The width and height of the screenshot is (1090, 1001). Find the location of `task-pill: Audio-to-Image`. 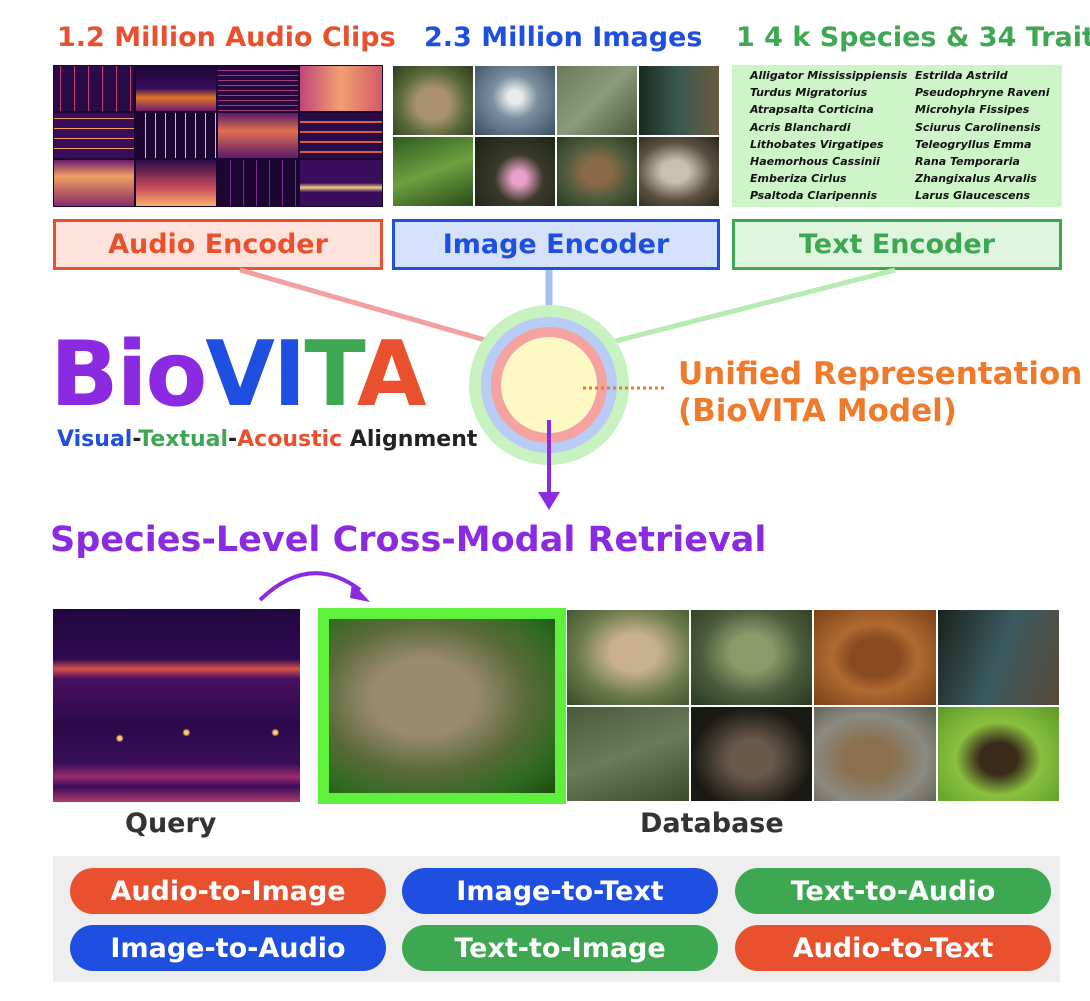

task-pill: Audio-to-Image is located at coordinates (228, 891).